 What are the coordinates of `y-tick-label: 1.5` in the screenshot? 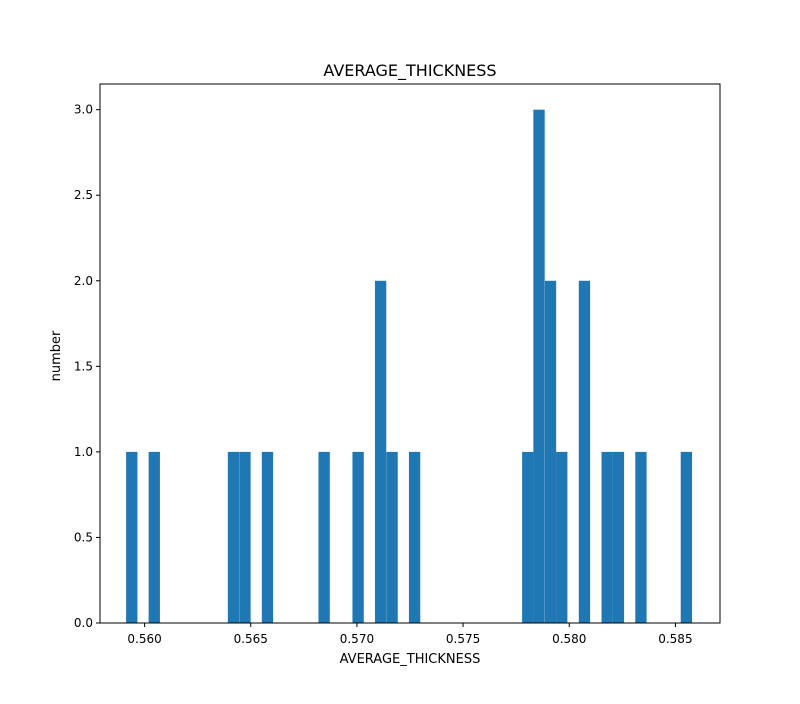 It's located at (83, 366).